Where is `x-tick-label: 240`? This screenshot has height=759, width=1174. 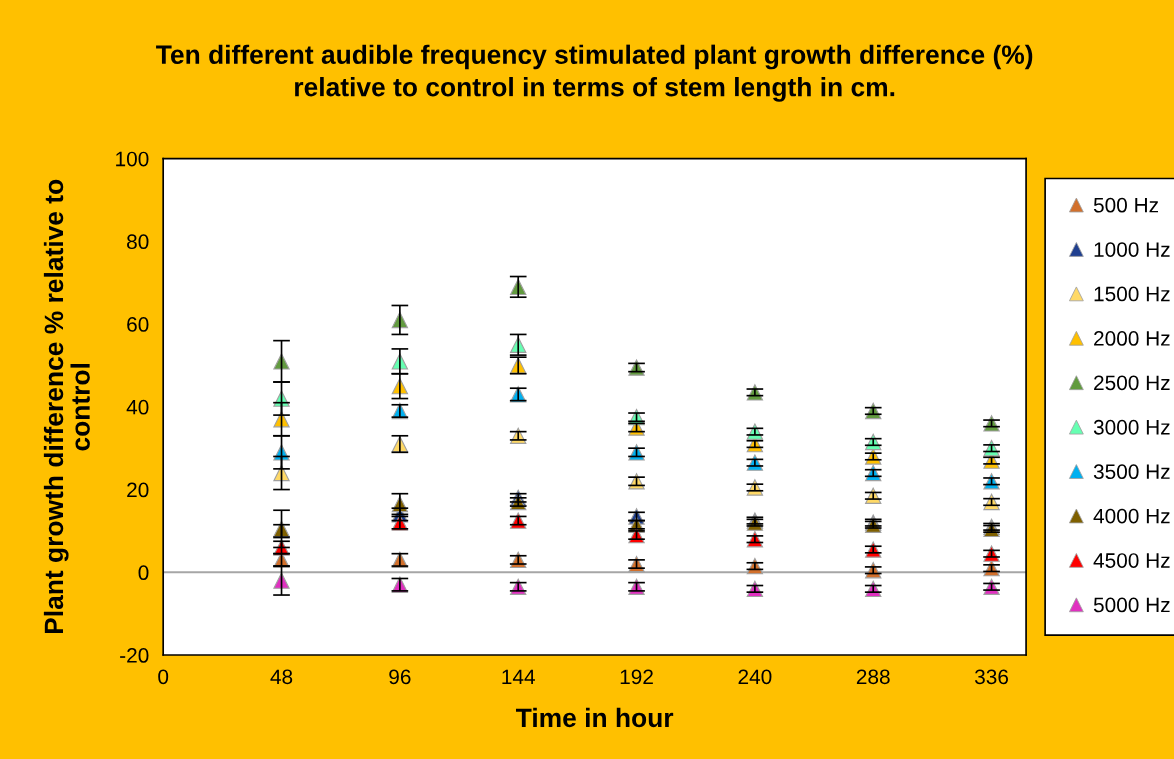
x-tick-label: 240 is located at coordinates (755, 677).